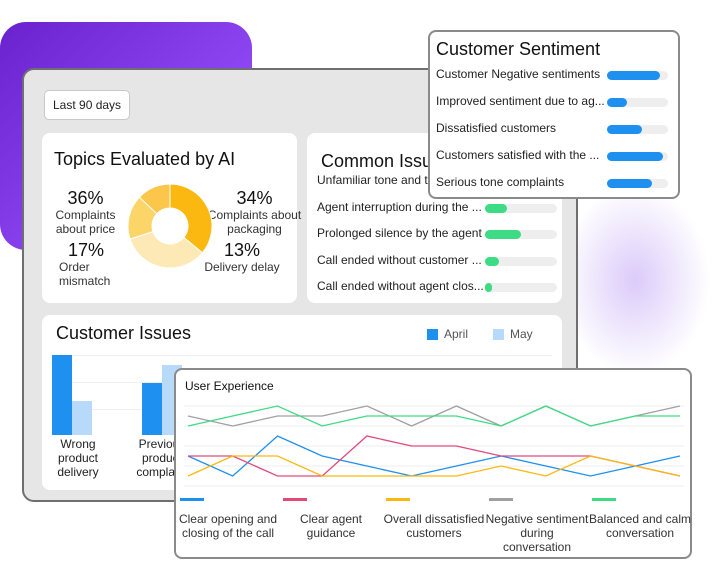  What do you see at coordinates (78, 458) in the screenshot?
I see `bar-category-label: Wrong product delivery` at bounding box center [78, 458].